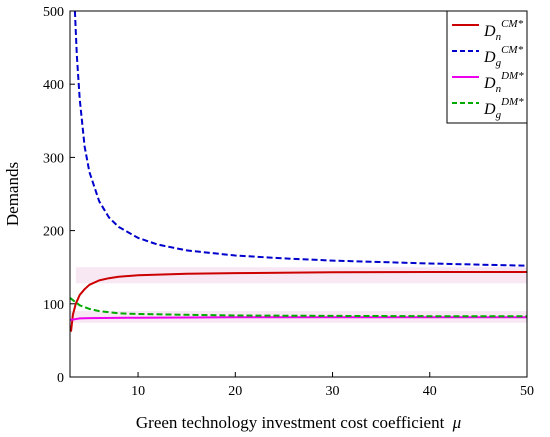  Describe the element at coordinates (235, 391) in the screenshot. I see `x-tick-label: 20` at that location.